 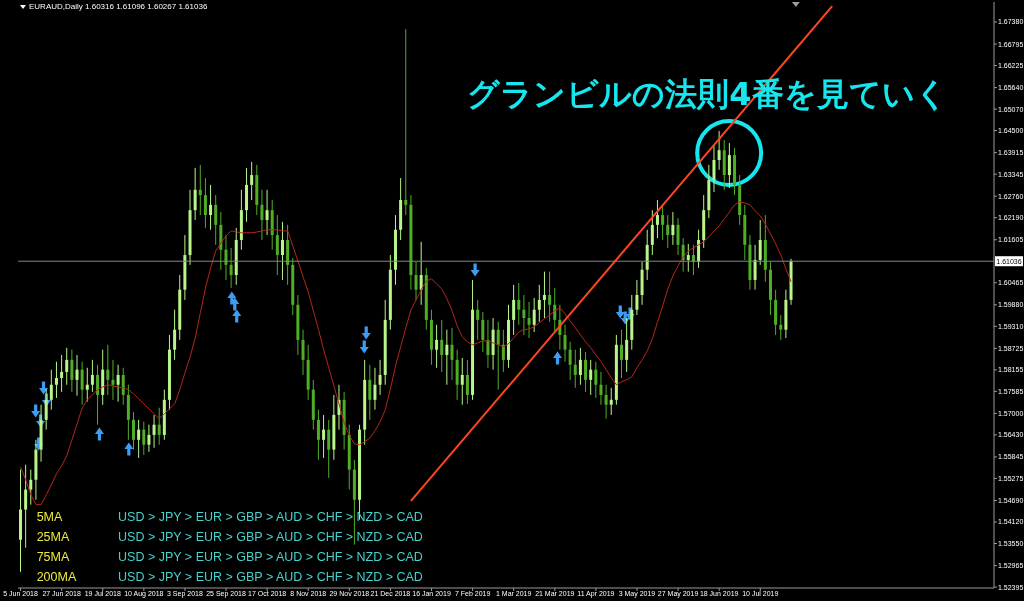 What do you see at coordinates (56, 577) in the screenshot?
I see `annotation: 200MA` at bounding box center [56, 577].